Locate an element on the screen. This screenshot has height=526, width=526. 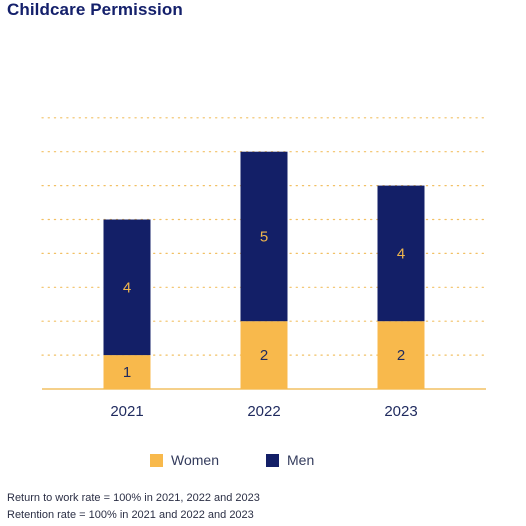
x-tick-label-2022: 2022 is located at coordinates (263, 411).